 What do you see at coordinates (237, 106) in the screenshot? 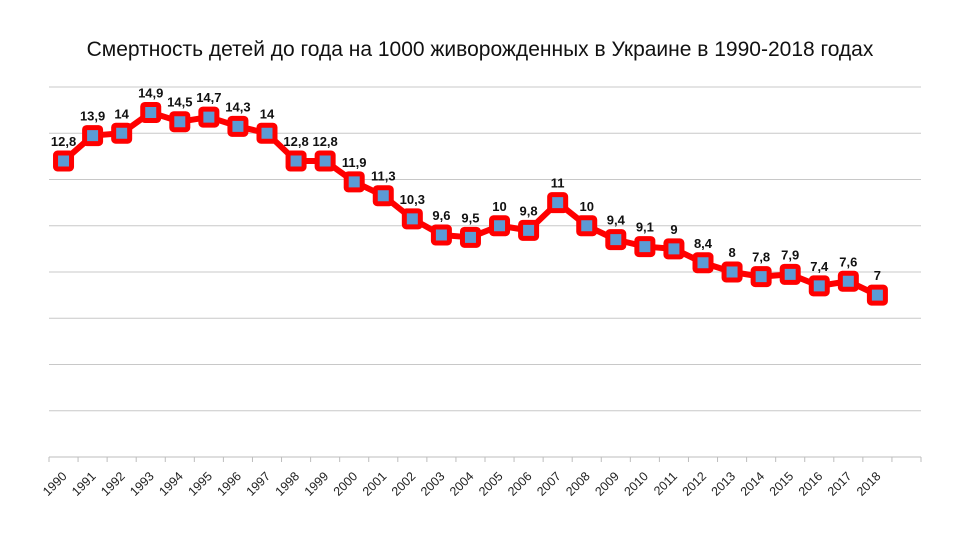
I see `data-label: 14,3` at bounding box center [237, 106].